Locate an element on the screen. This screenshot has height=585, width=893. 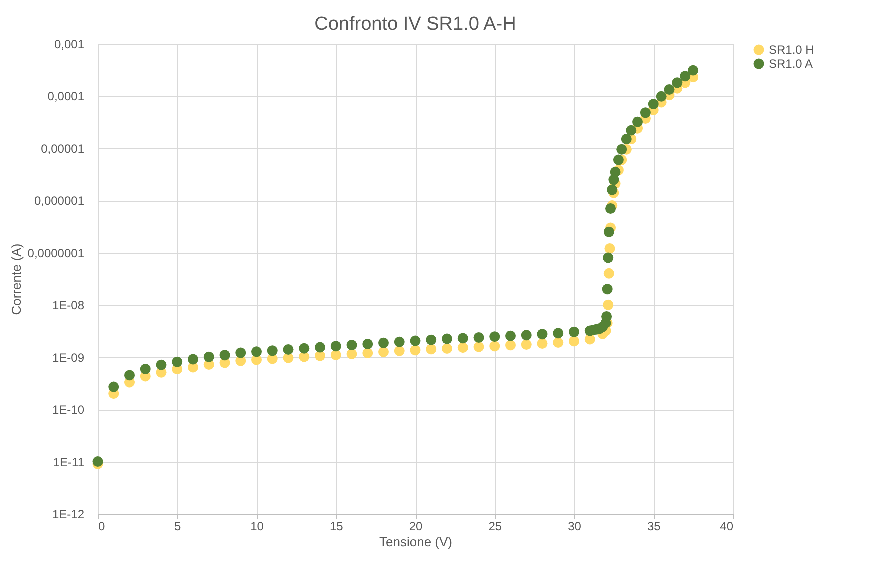
x-tick-label: 5 is located at coordinates (178, 527).